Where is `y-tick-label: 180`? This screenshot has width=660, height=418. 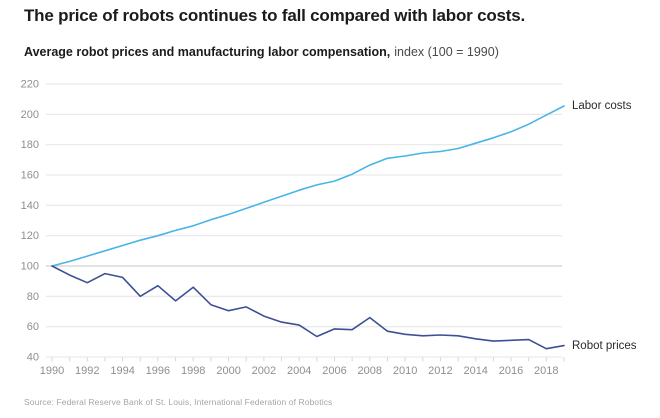 y-tick-label: 180 is located at coordinates (30, 145).